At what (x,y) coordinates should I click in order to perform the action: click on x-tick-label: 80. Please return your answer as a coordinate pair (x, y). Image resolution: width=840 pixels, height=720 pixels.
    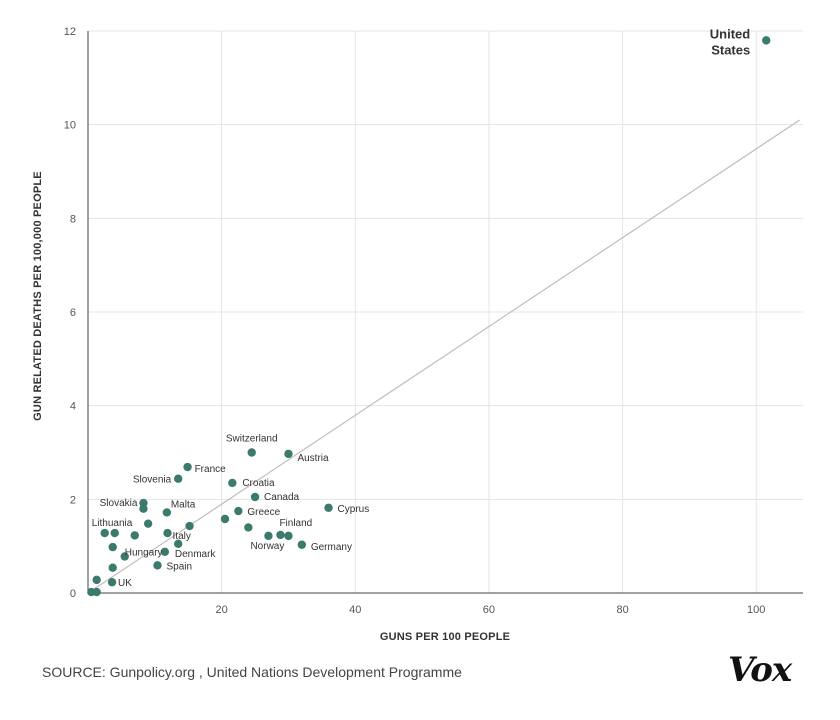
    Looking at the image, I should click on (622, 610).